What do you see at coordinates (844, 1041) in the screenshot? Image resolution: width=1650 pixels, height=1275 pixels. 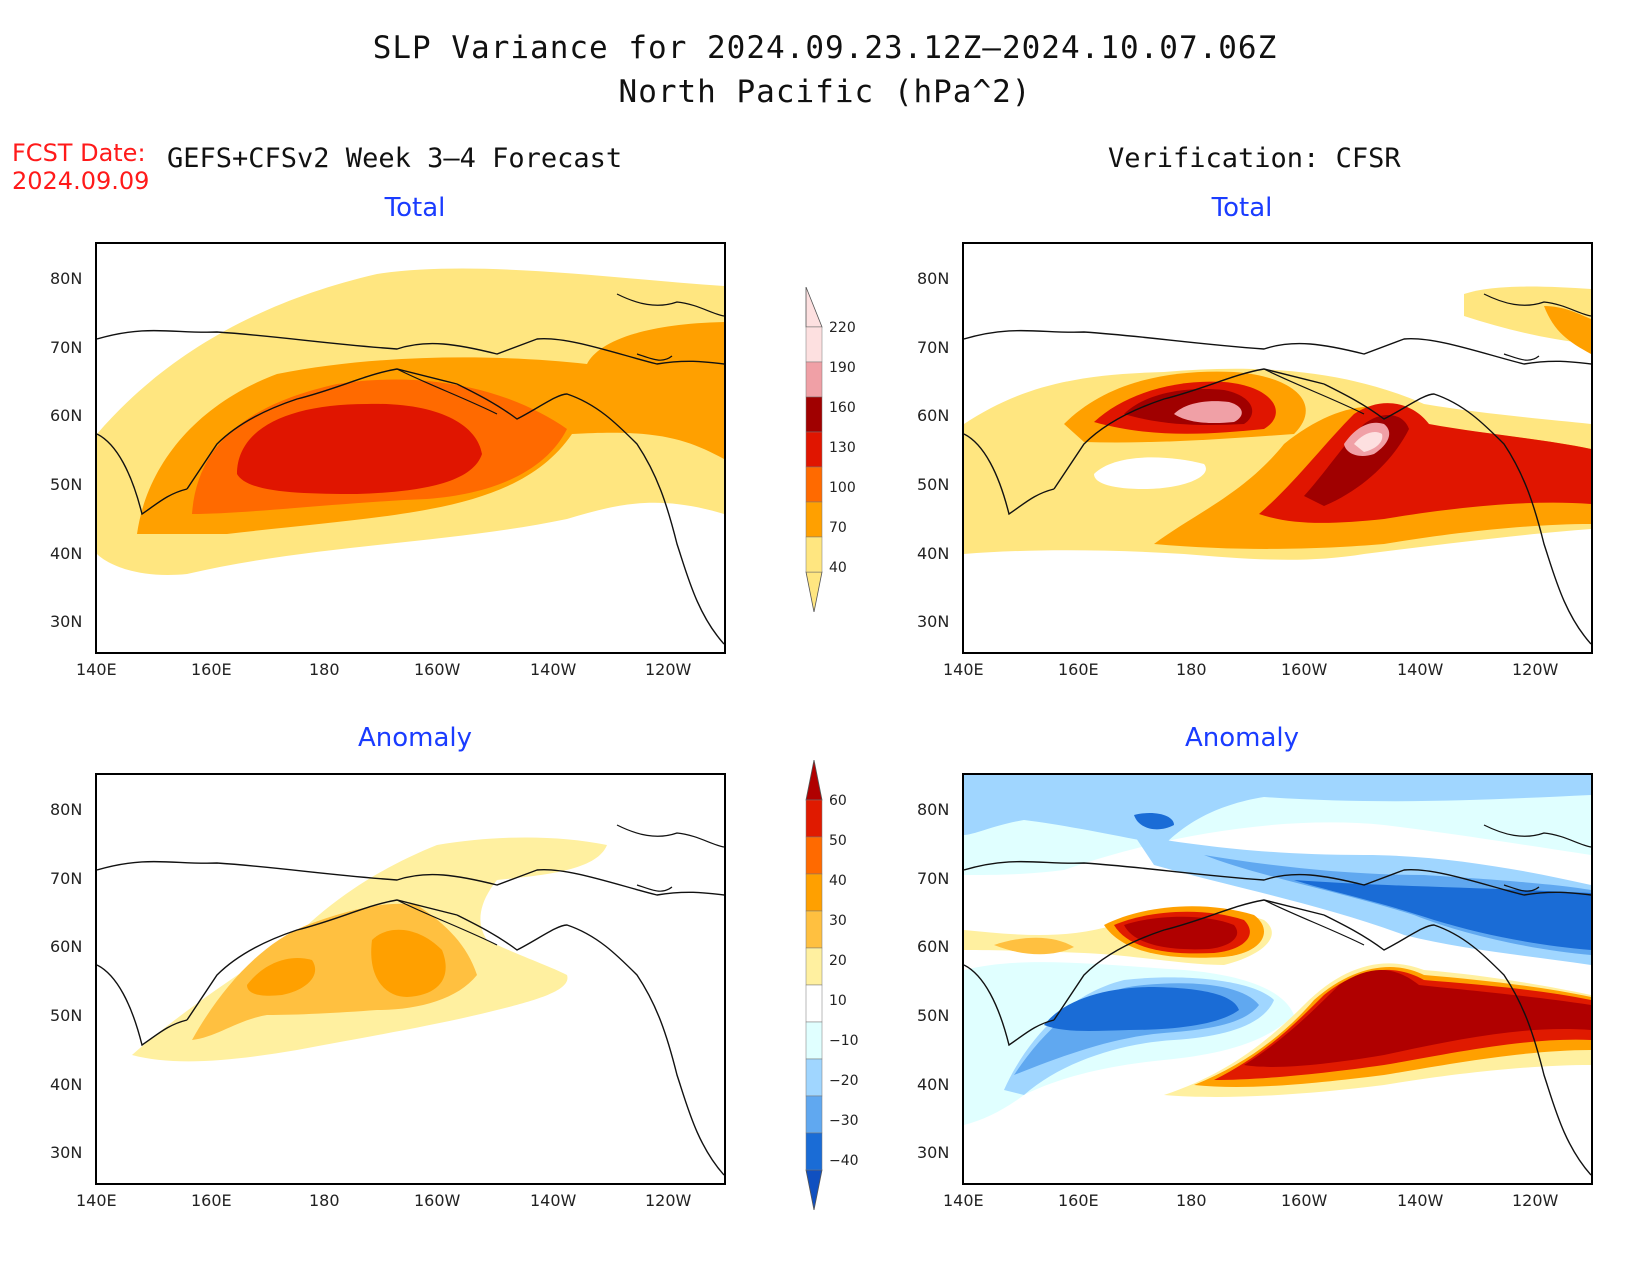 I see `colorbar-anomaly-label: −10` at bounding box center [844, 1041].